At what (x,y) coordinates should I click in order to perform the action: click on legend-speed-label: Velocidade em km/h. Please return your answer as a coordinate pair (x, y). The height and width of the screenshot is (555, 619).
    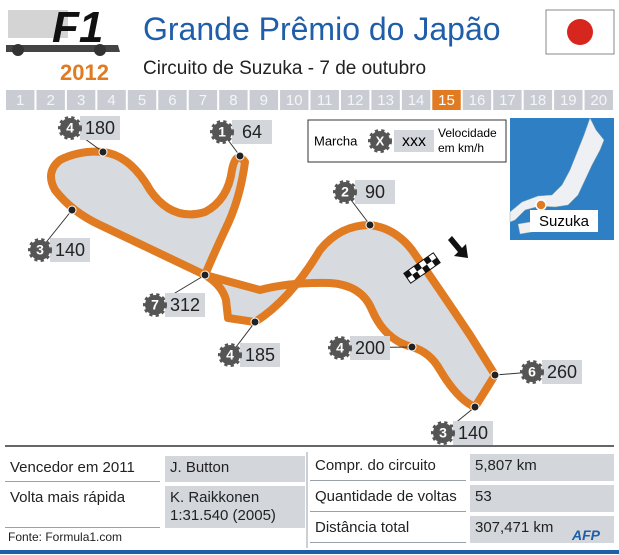
    Looking at the image, I should click on (467, 140).